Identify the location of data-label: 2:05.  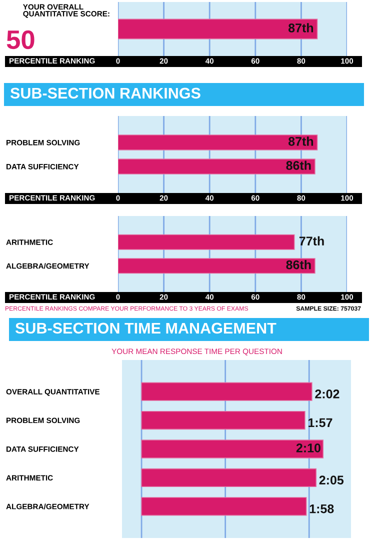
(331, 480).